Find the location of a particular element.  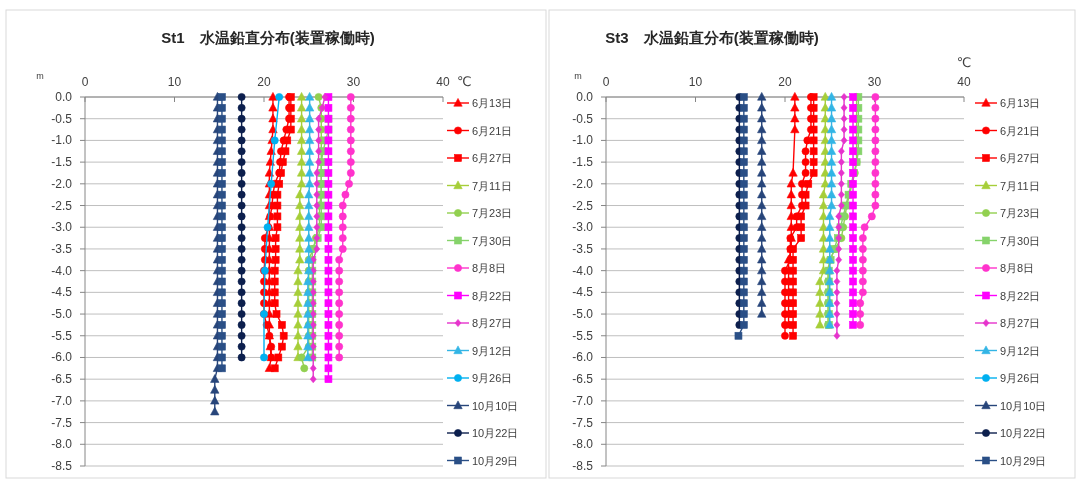

chart-title: St3 水温鉛直分布(装置稼働時) is located at coordinates (712, 37).